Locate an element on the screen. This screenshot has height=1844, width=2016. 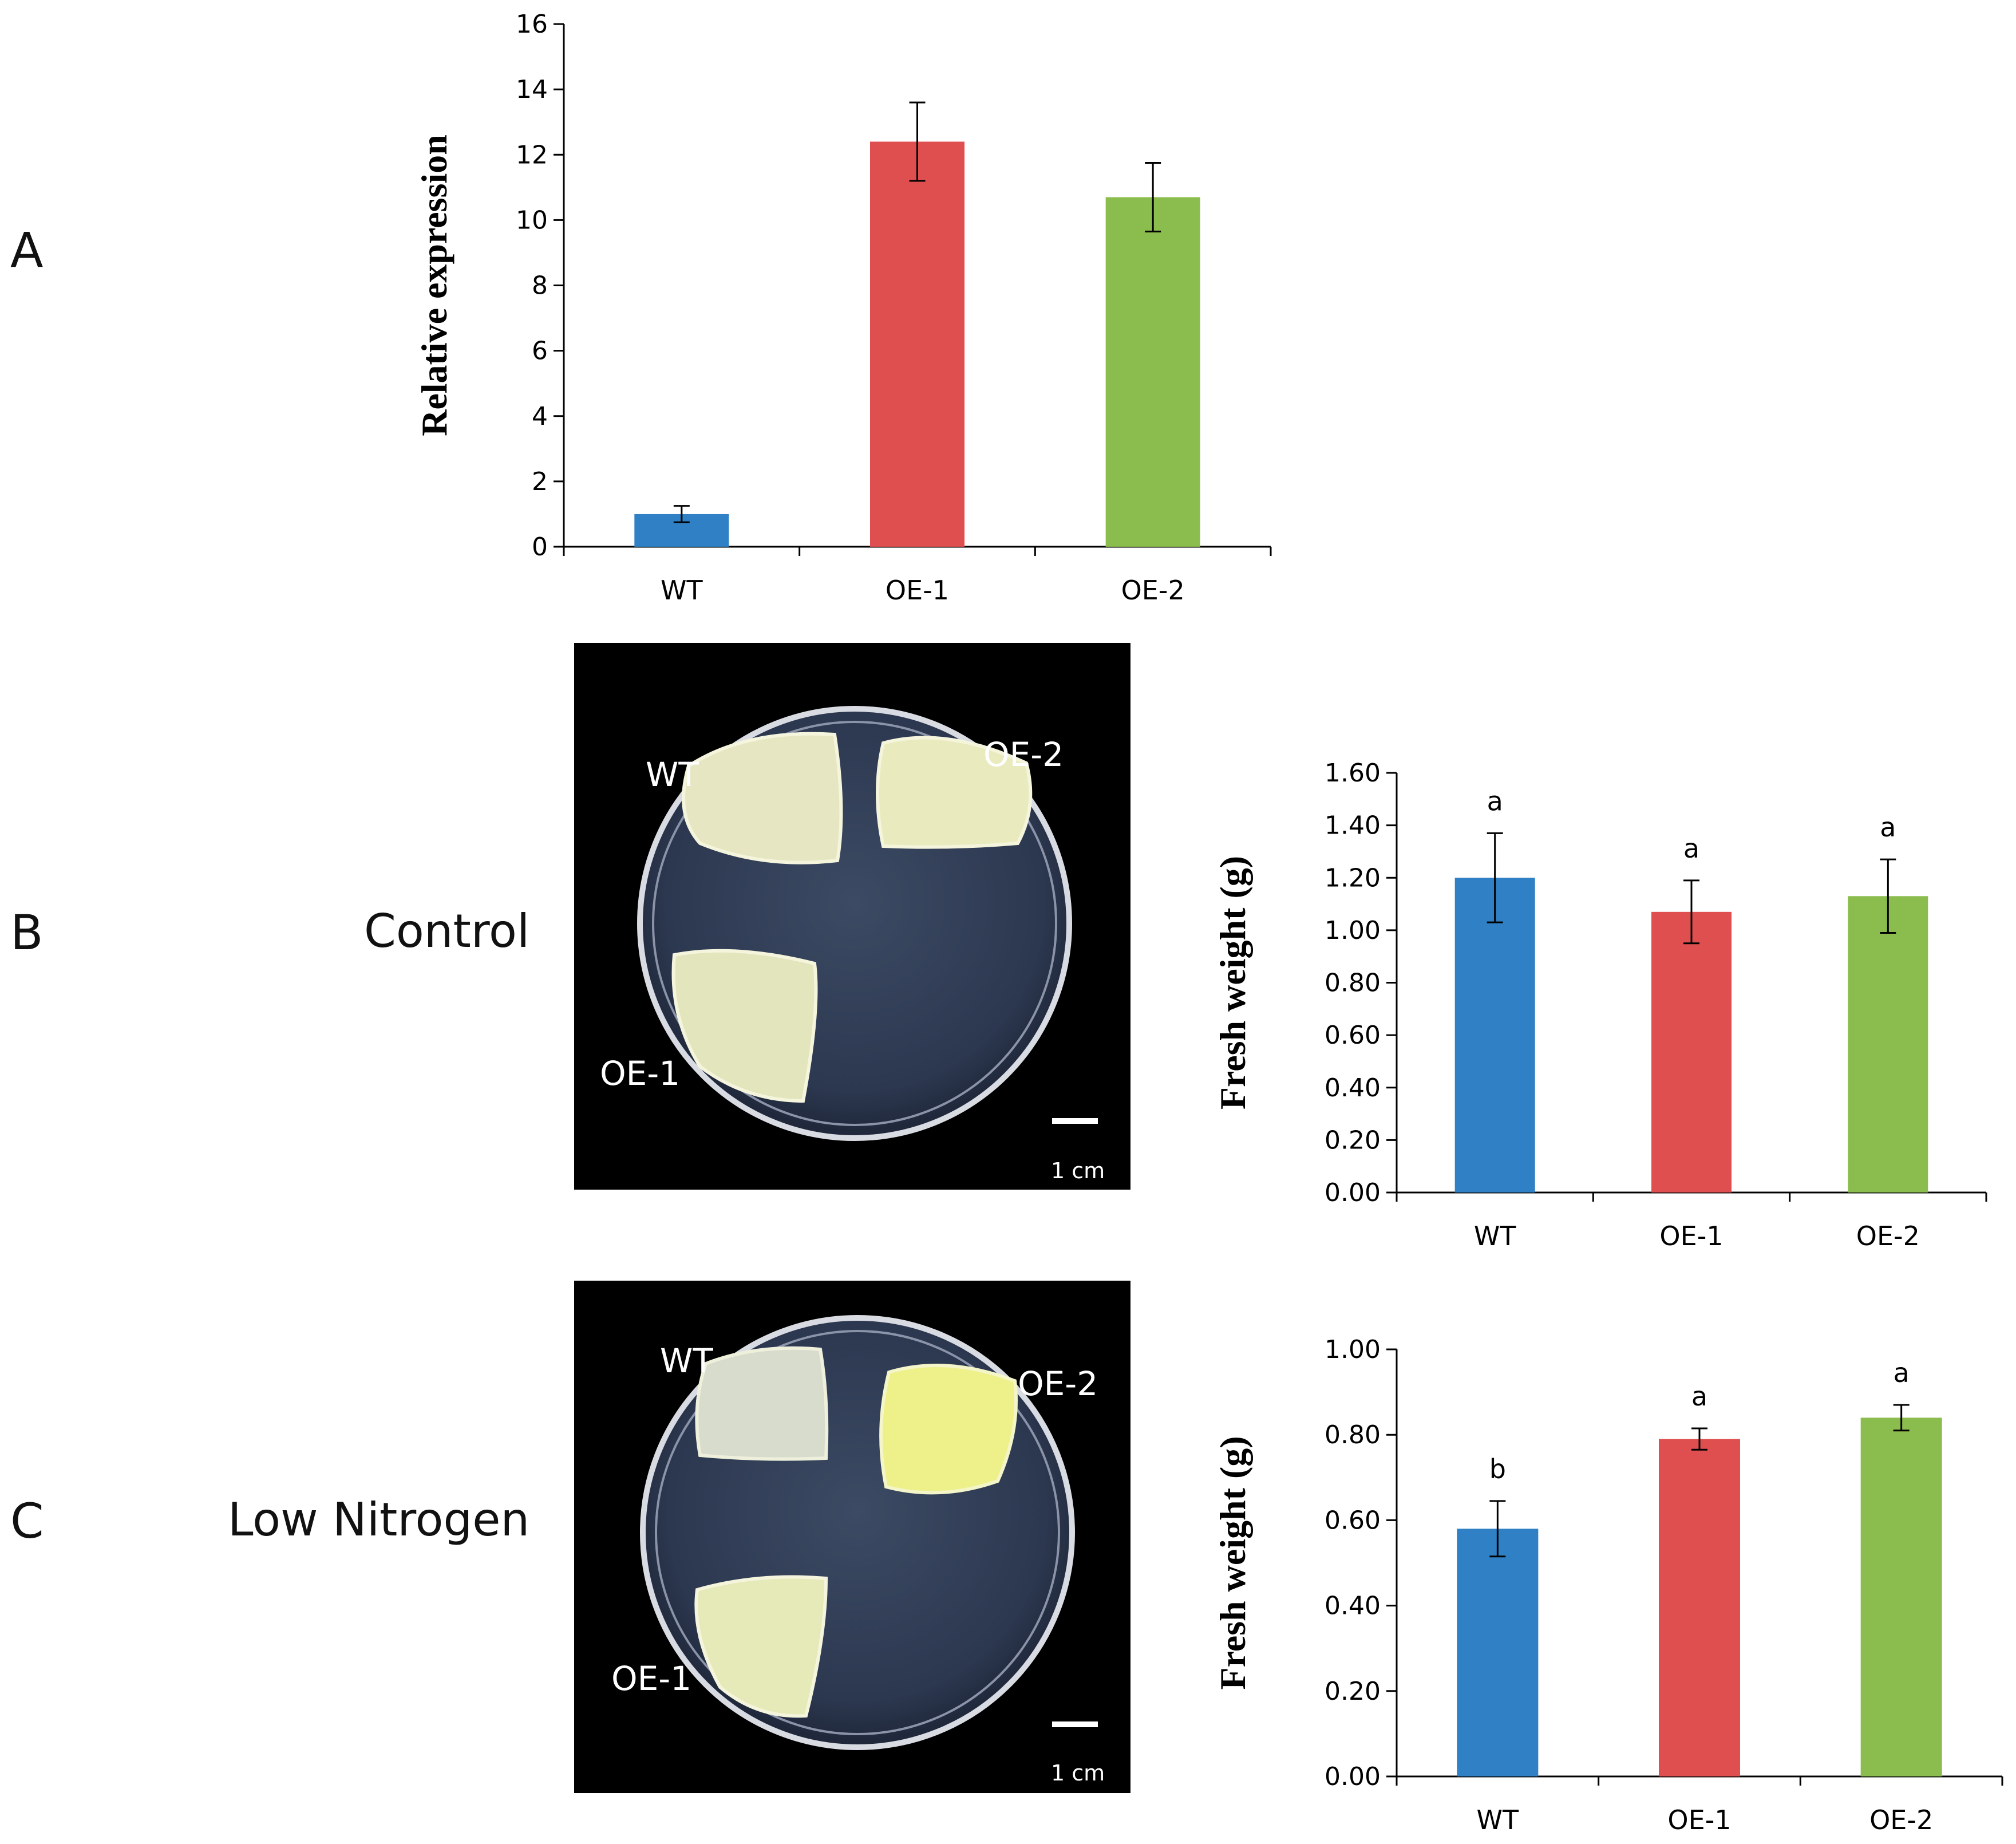
panel-letter-a: A is located at coordinates (27, 250).